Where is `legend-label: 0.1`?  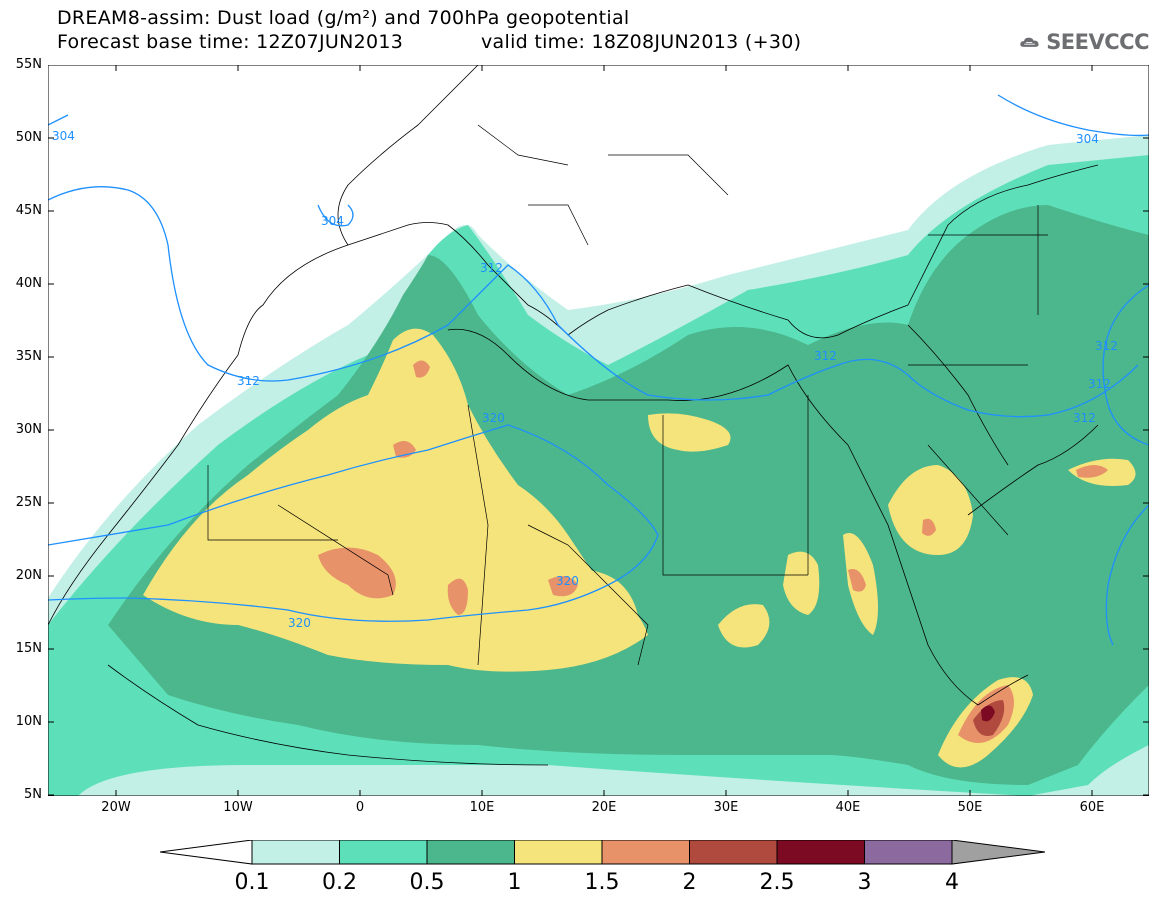 legend-label: 0.1 is located at coordinates (252, 882).